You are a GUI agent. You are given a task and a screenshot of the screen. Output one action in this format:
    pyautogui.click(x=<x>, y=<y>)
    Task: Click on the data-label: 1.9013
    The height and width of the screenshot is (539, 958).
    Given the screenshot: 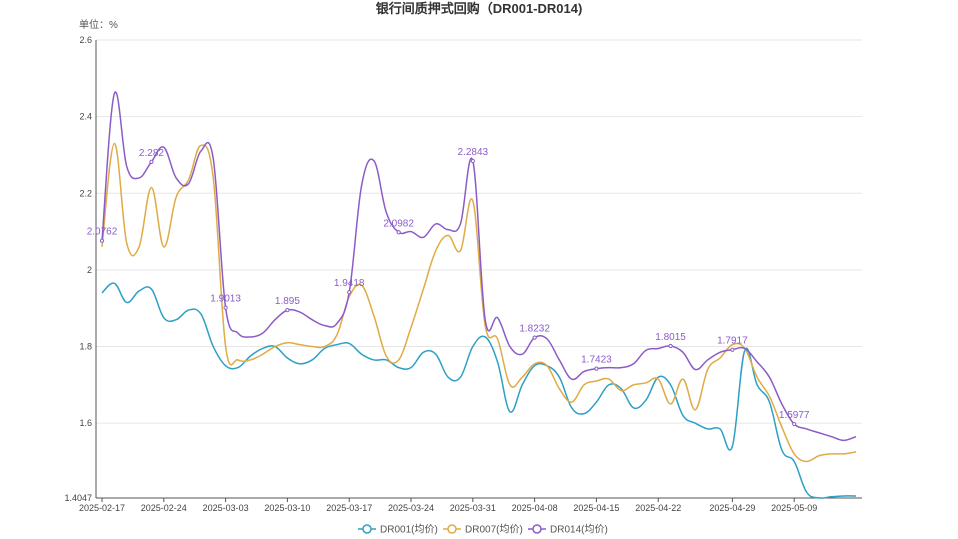 What is the action you would take?
    pyautogui.click(x=225, y=299)
    